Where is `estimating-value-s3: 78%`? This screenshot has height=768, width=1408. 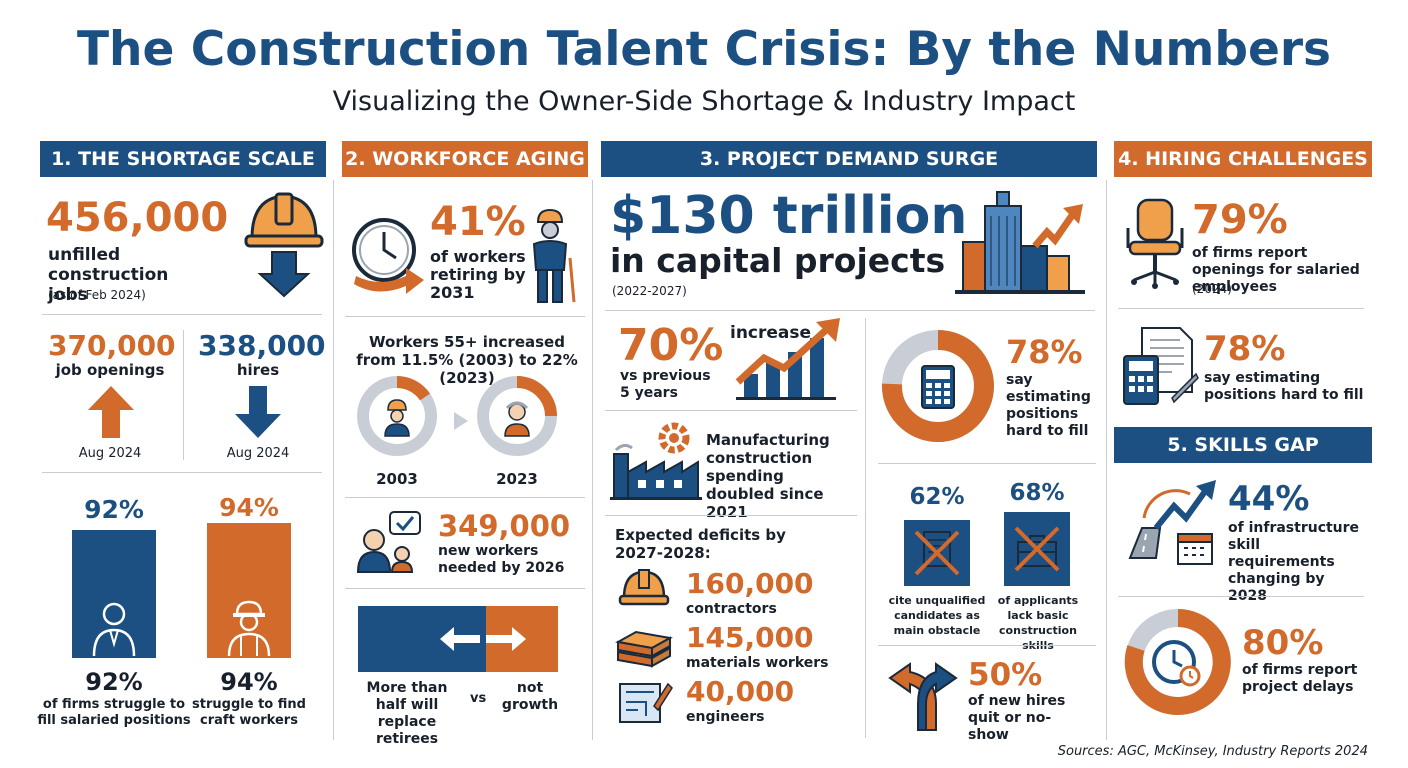
estimating-value-s3: 78% is located at coordinates (1044, 352).